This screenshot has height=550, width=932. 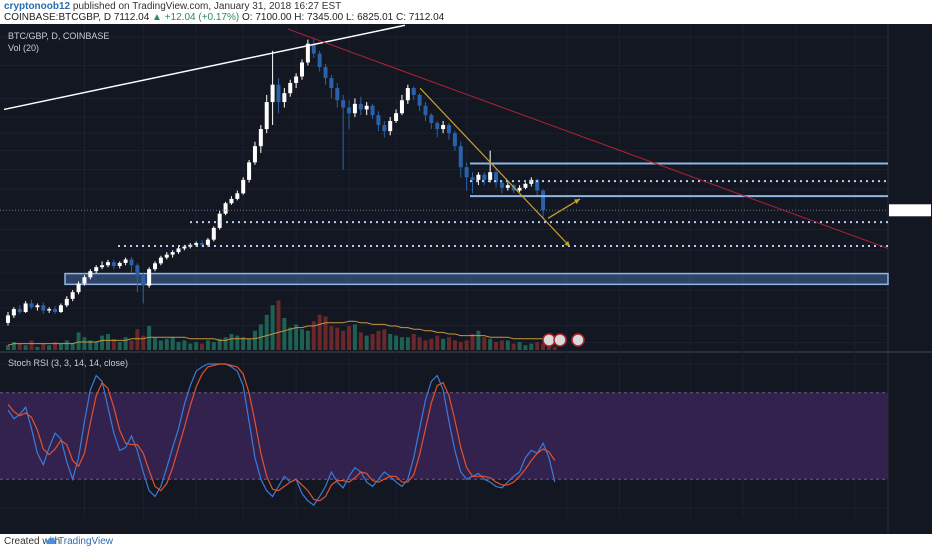 I want to click on symbol-text: COINBASE:BTCGBP, D, so click(x=58, y=17).